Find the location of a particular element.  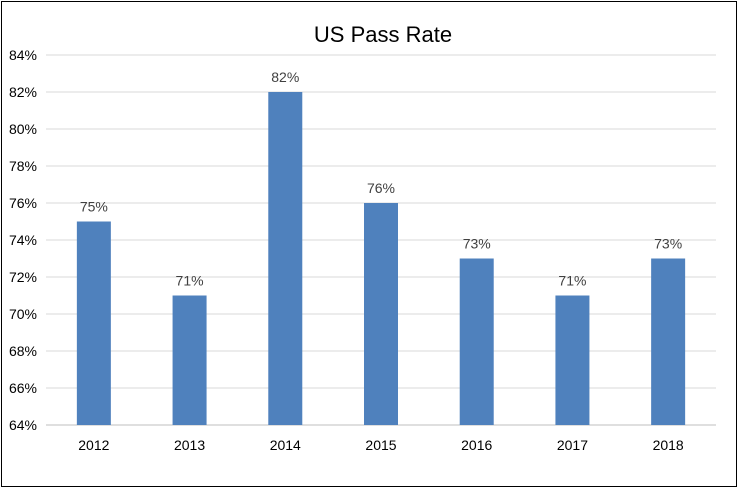

bar-2012 is located at coordinates (93, 323).